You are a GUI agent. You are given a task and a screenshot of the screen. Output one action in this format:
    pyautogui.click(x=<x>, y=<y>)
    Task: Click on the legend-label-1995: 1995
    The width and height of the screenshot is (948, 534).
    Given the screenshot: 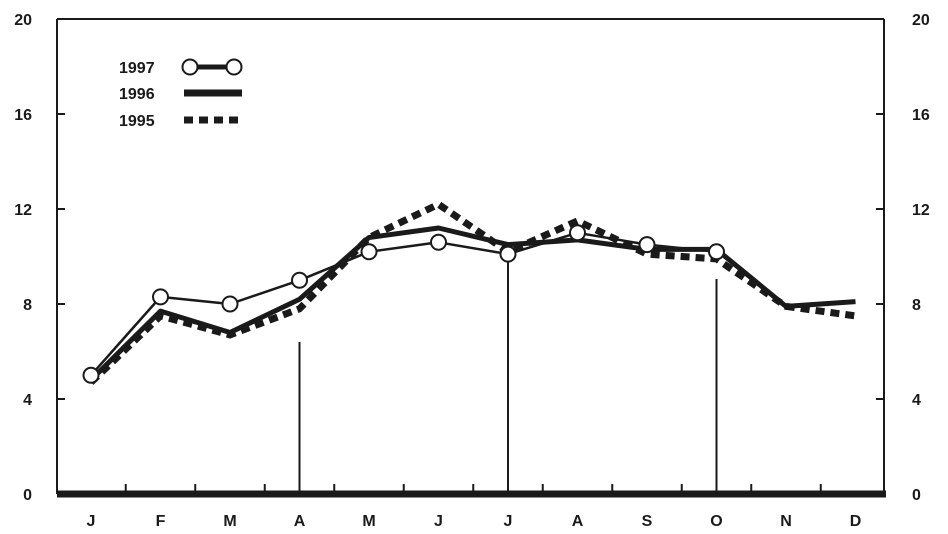 What is the action you would take?
    pyautogui.click(x=137, y=121)
    